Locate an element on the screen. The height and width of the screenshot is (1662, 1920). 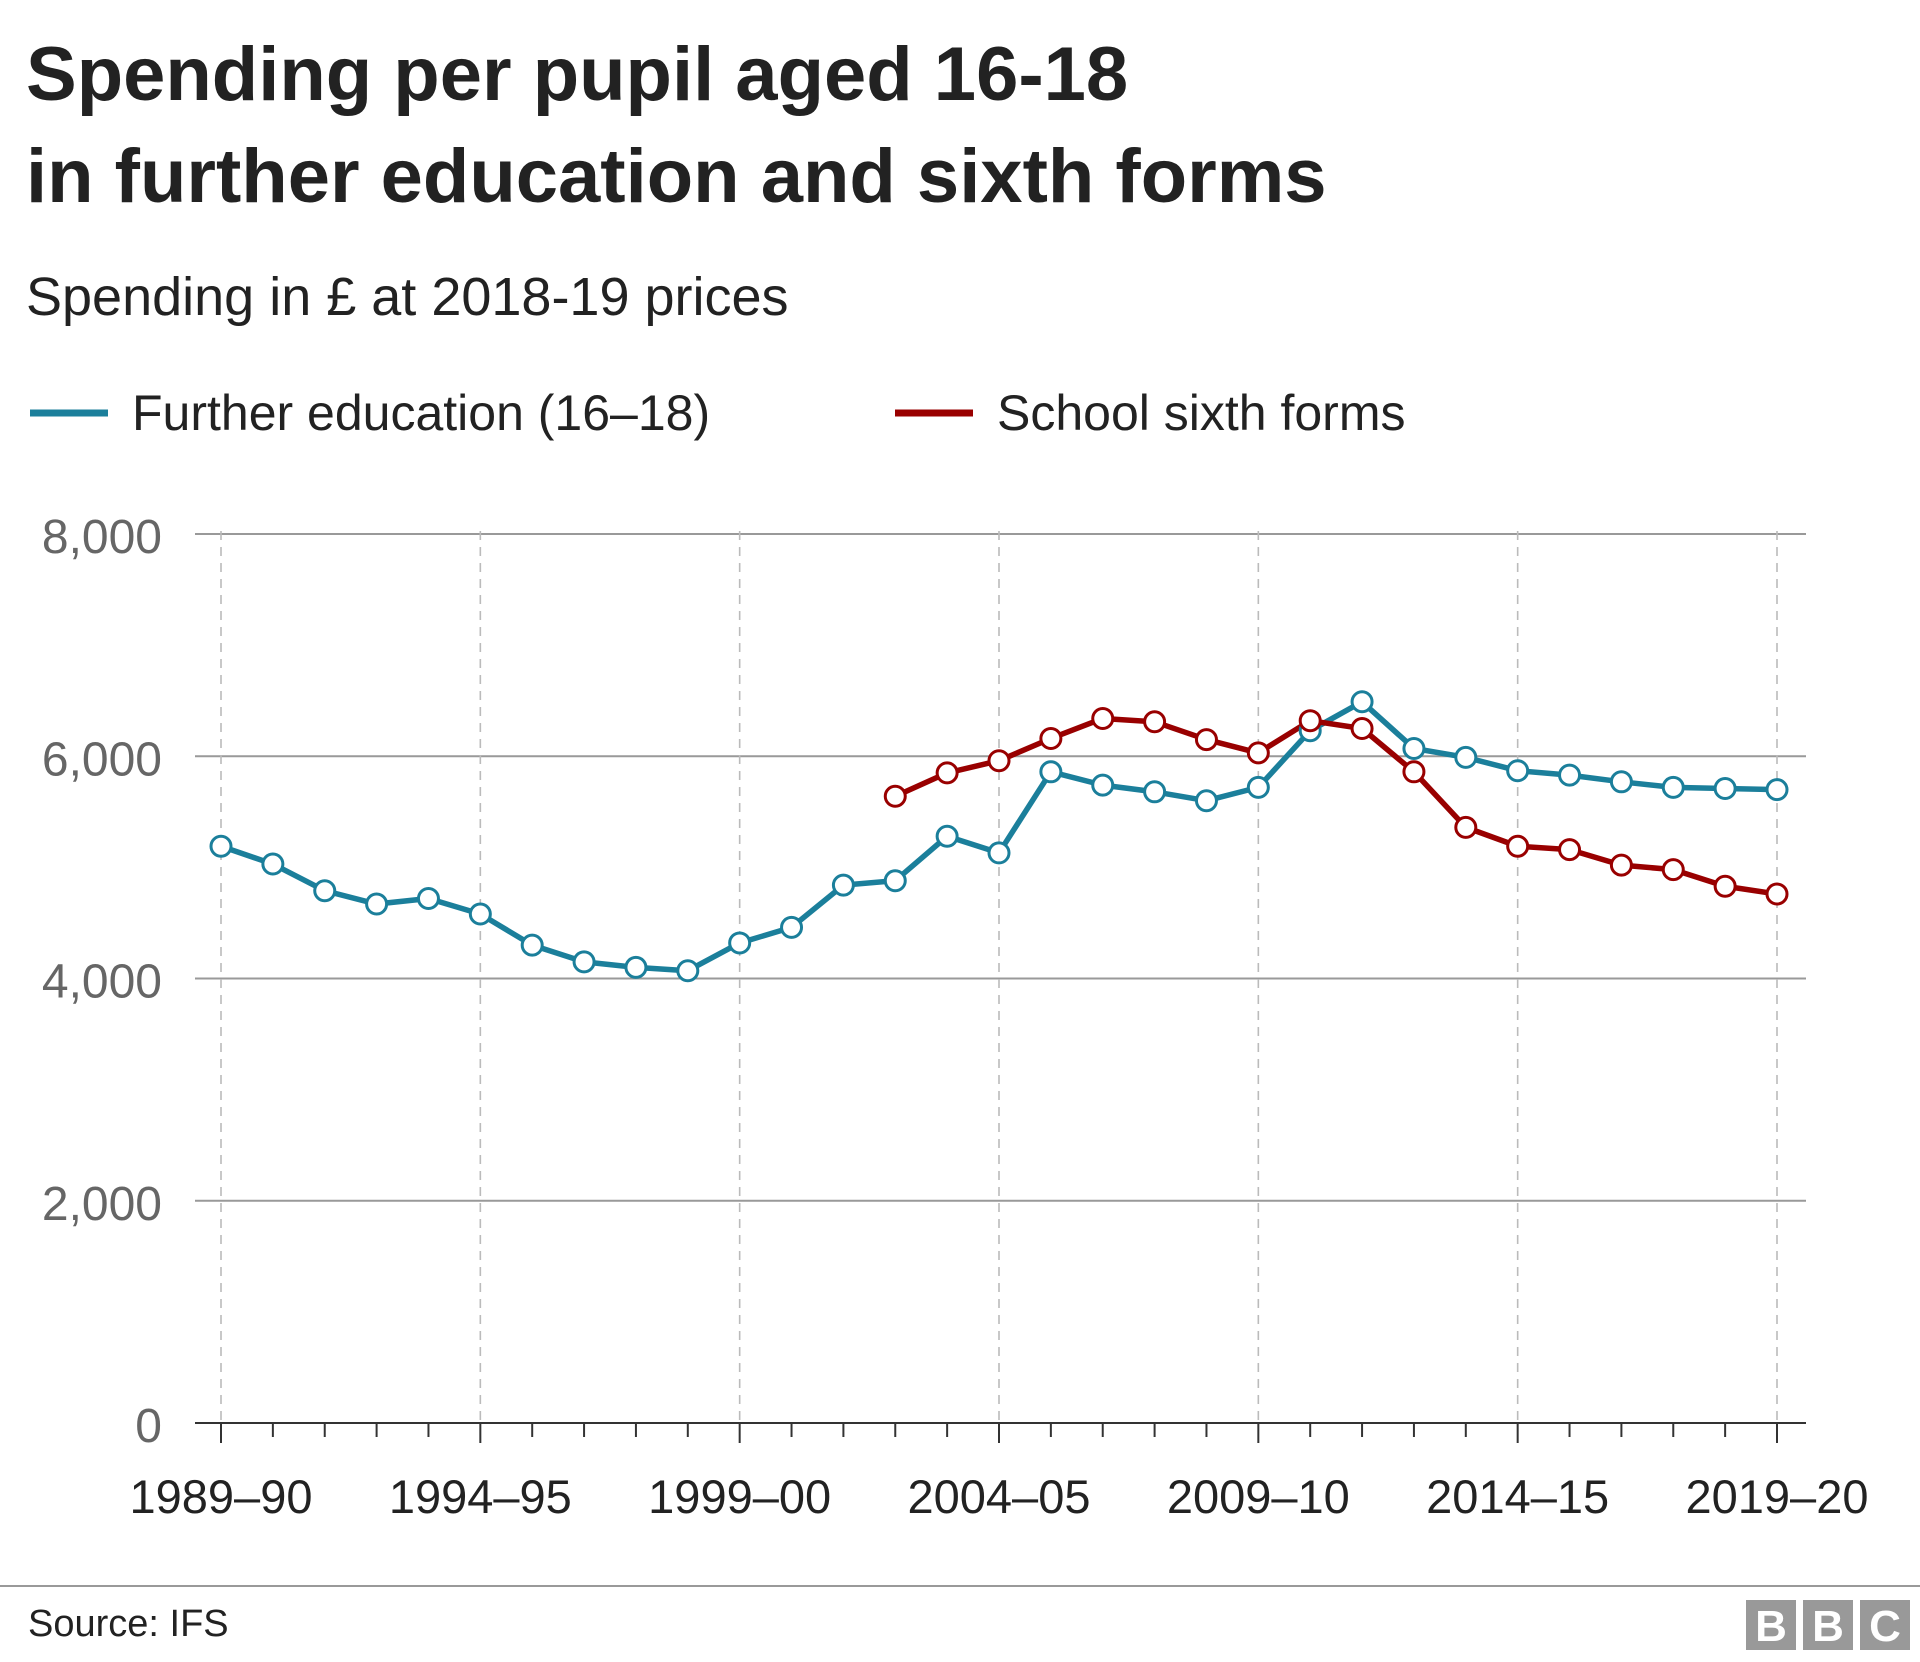
bbc-logo-letter-2: B is located at coordinates (1828, 1626).